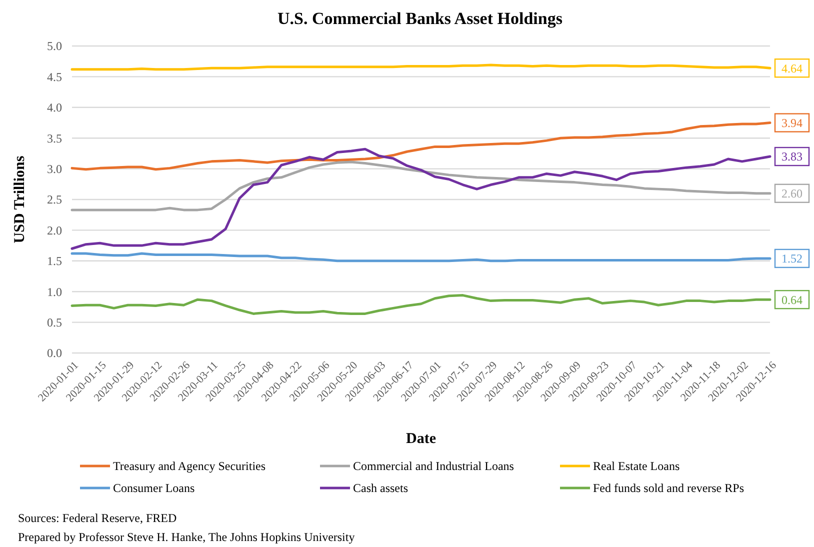  I want to click on y-tick-label: 1.0, so click(54, 291).